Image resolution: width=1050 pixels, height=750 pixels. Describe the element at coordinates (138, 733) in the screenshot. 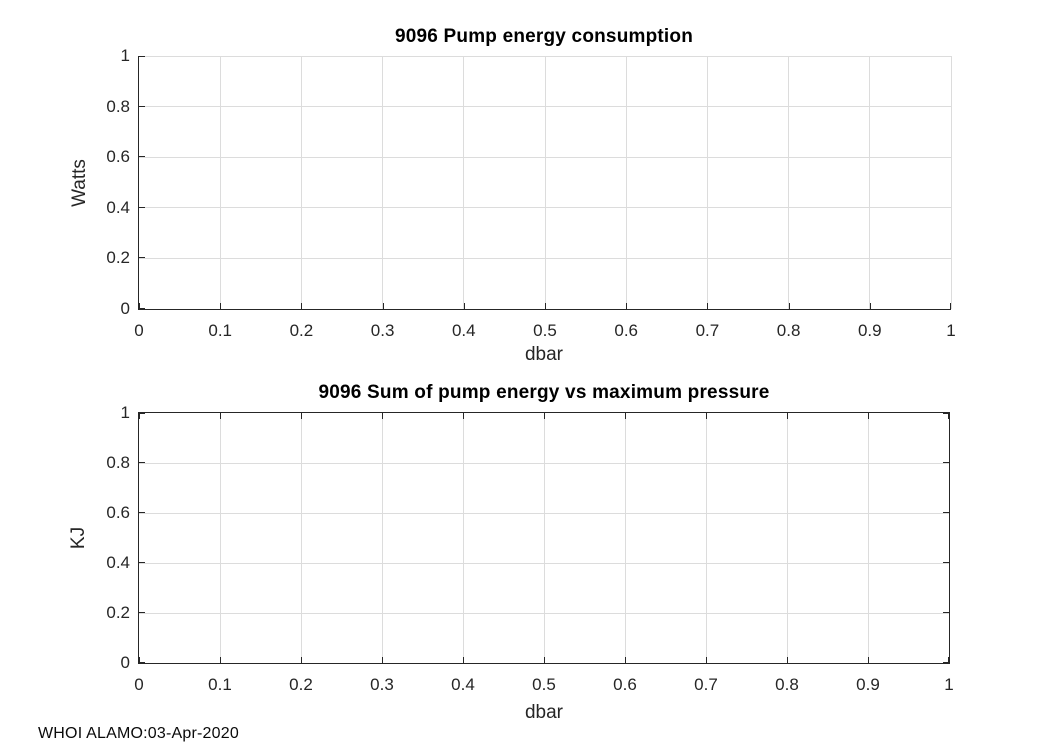

I see `figure-footer-text: WHOI ALAMO:03-Apr-2020` at that location.